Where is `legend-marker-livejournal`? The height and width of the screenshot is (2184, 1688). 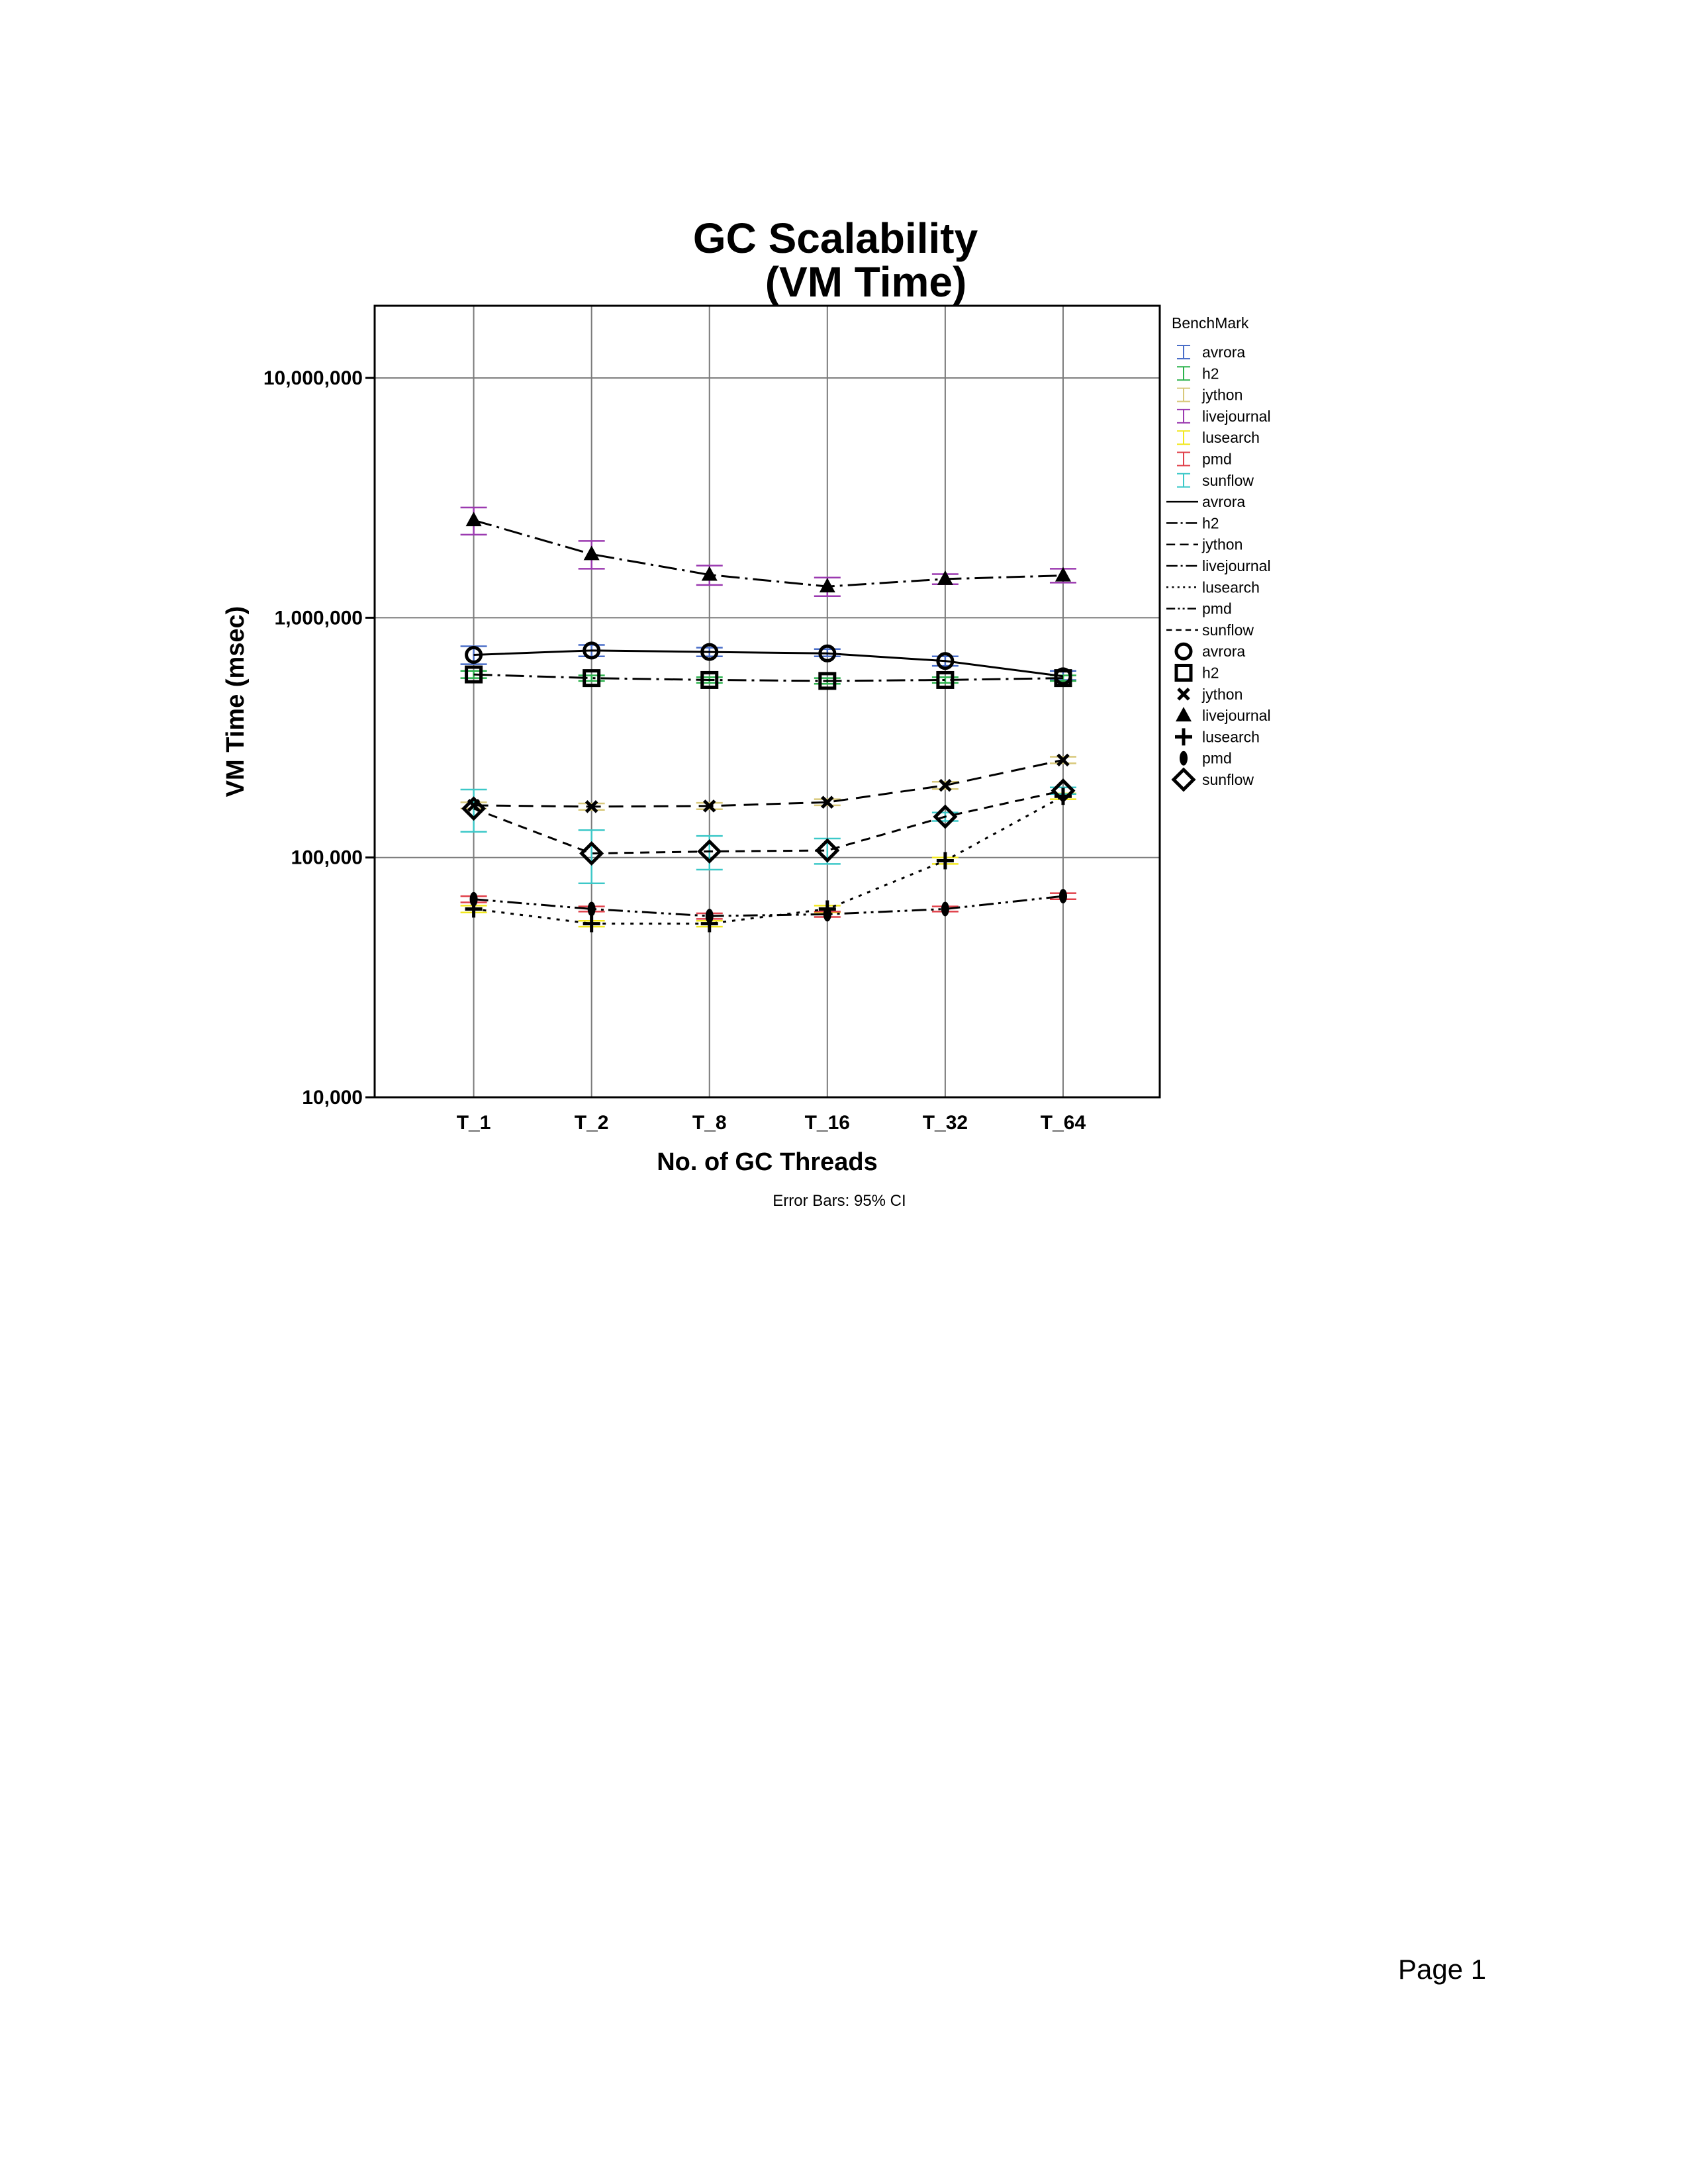 legend-marker-livejournal is located at coordinates (1184, 714).